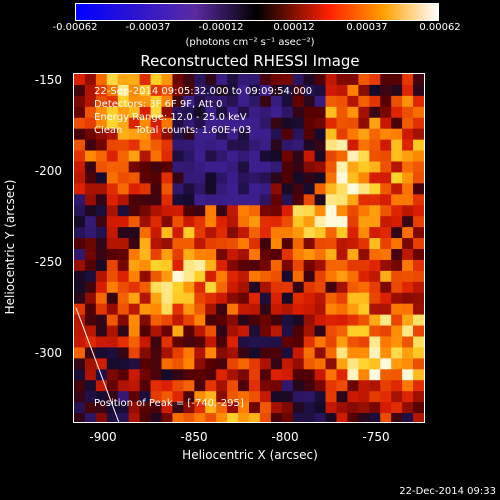 The height and width of the screenshot is (500, 500). I want to click on colorbar-units: (photons cm⁻² s⁻¹ asec⁻²), so click(250, 42).